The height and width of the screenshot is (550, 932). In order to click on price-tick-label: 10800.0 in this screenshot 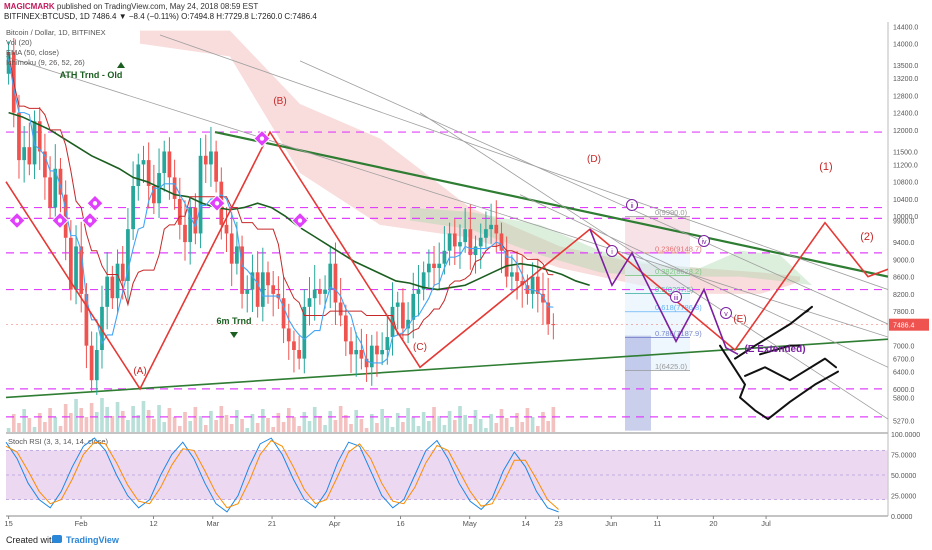, I will do `click(905, 183)`.